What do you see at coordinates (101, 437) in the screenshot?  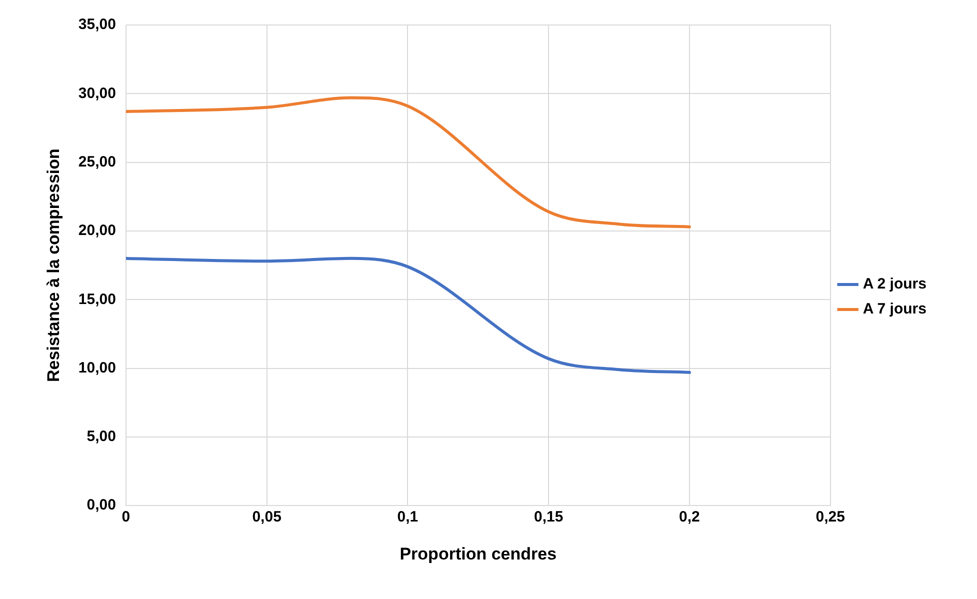 I see `y-tick-label: 5,00` at bounding box center [101, 437].